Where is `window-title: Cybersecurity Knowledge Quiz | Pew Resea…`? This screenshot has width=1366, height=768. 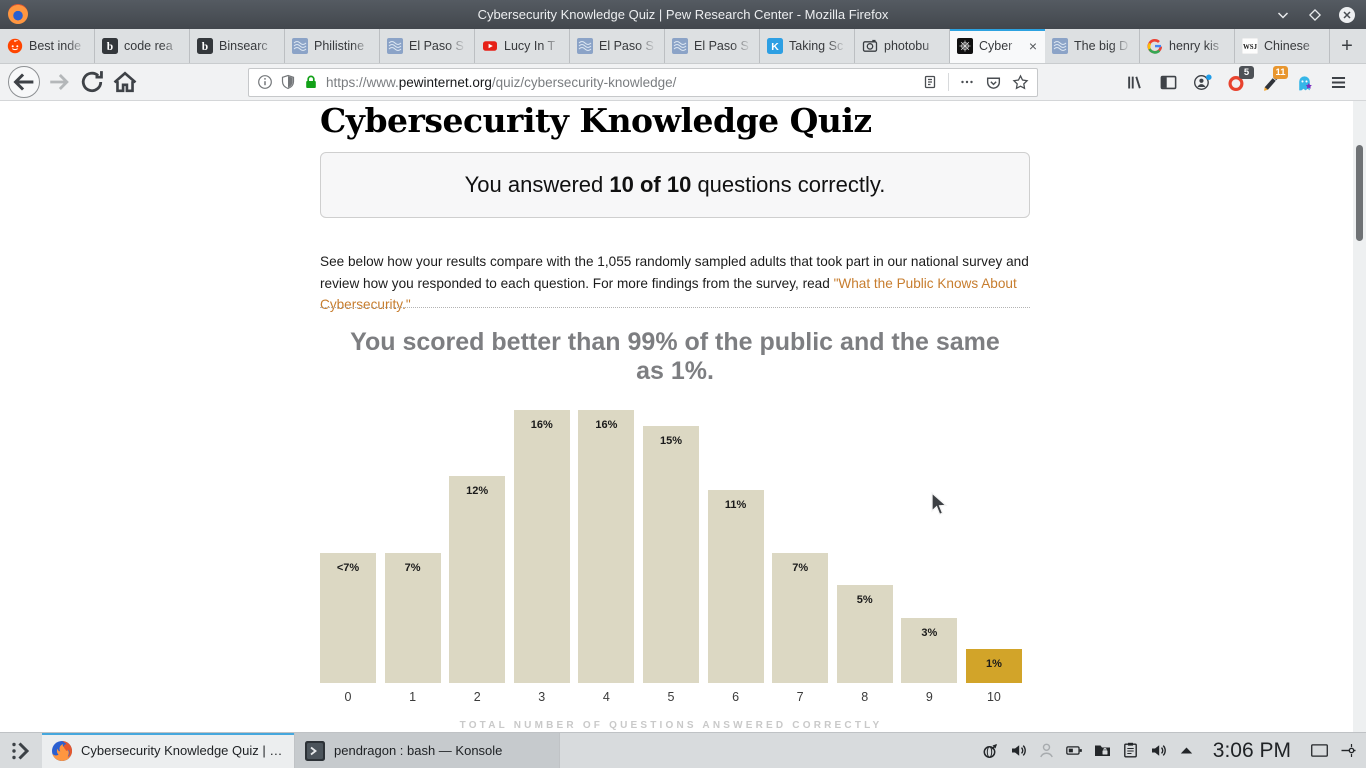 window-title: Cybersecurity Knowledge Quiz | Pew Resea… is located at coordinates (683, 14).